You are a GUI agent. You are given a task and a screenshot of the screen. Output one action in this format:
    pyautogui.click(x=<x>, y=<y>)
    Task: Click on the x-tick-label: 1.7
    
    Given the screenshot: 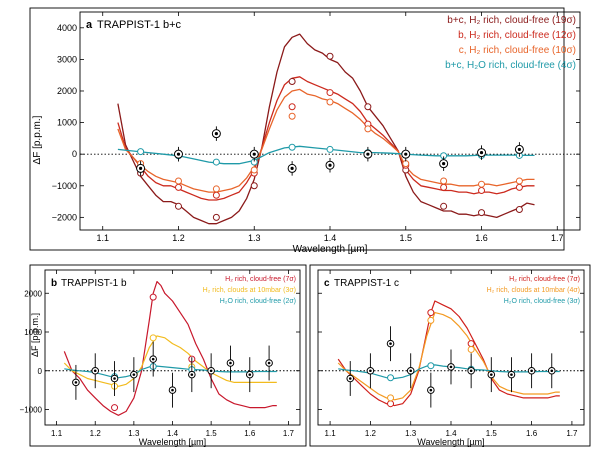 What is the action you would take?
    pyautogui.click(x=289, y=433)
    